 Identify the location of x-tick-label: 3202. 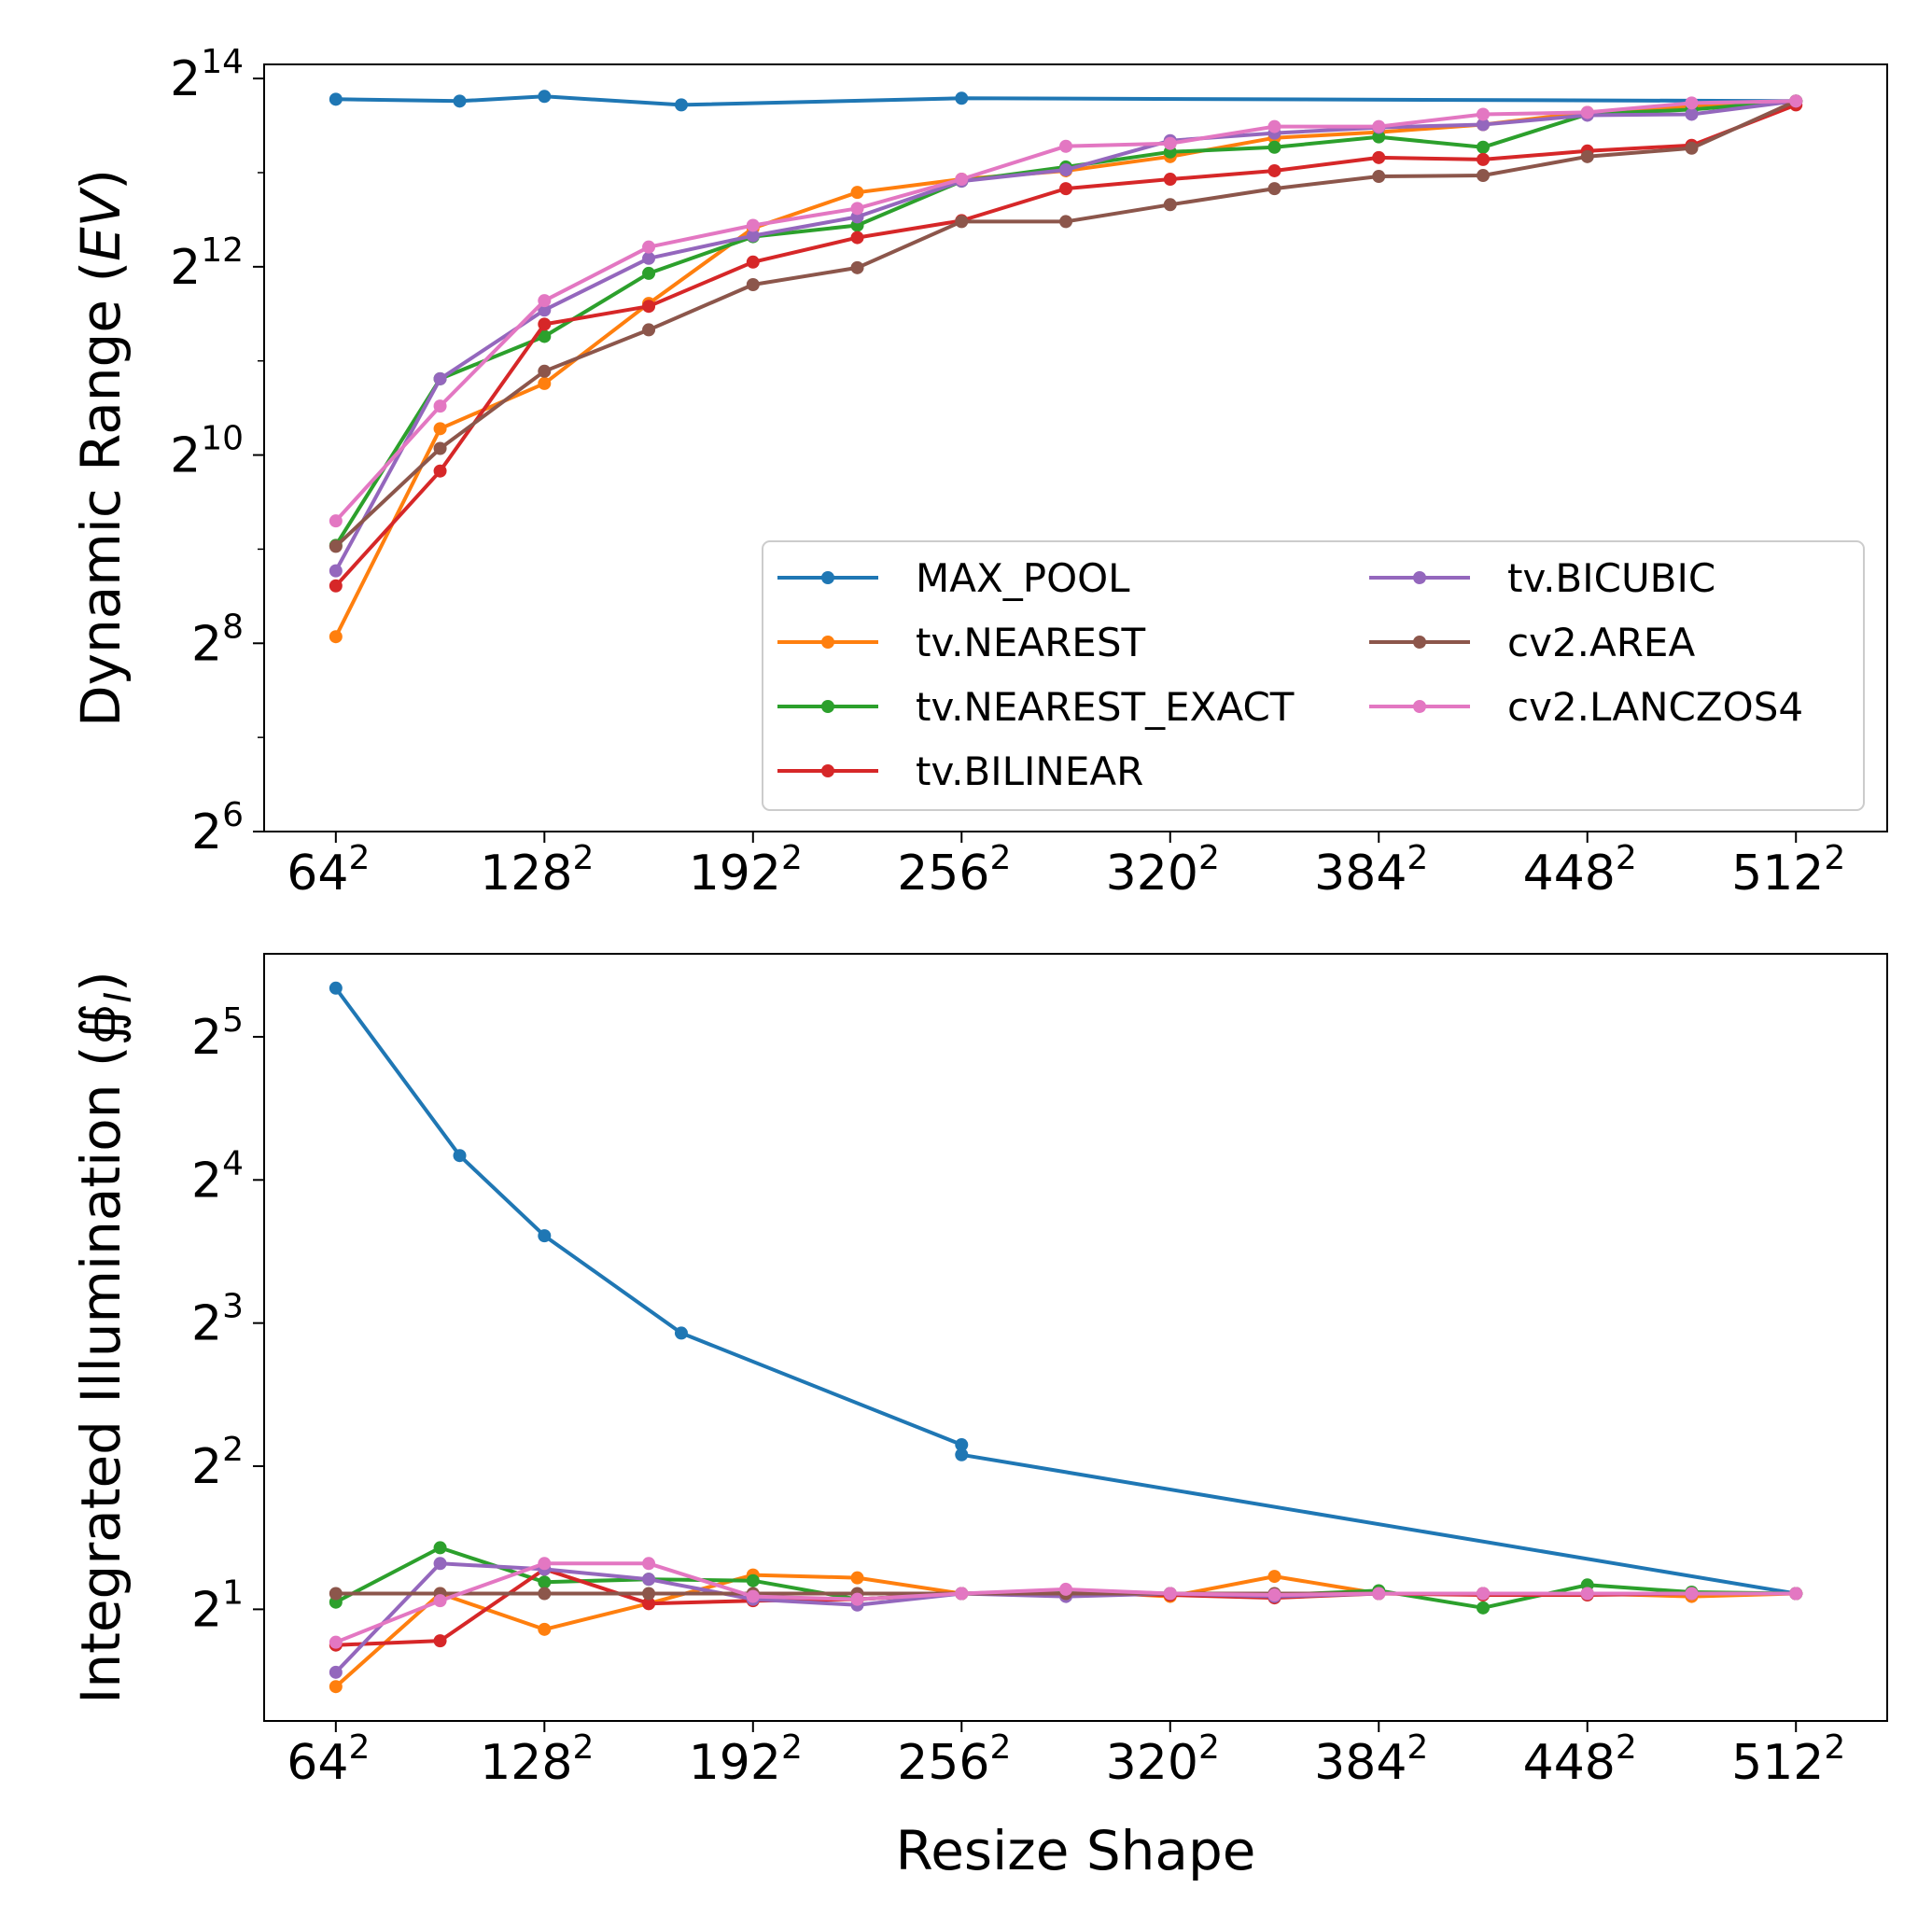
(1163, 1759).